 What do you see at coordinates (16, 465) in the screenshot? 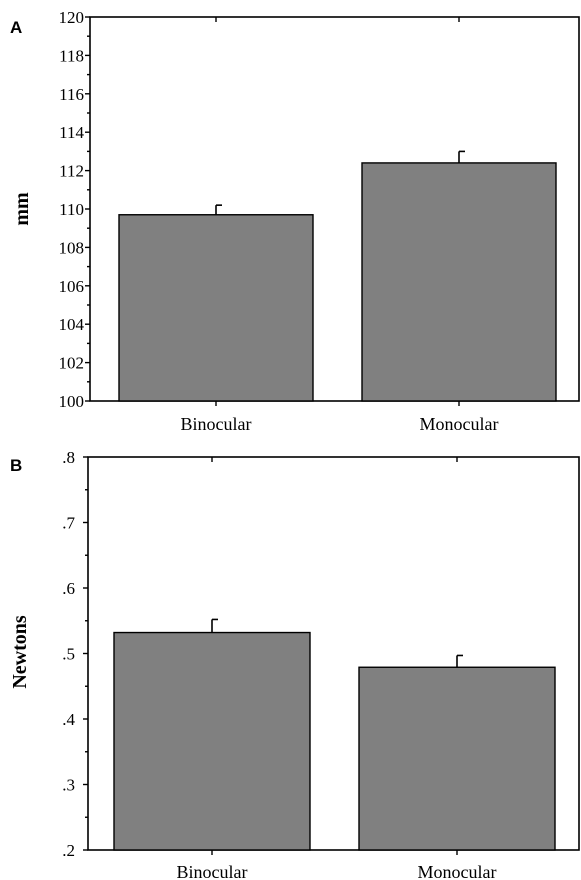
I see `panel-b-letter: B` at bounding box center [16, 465].